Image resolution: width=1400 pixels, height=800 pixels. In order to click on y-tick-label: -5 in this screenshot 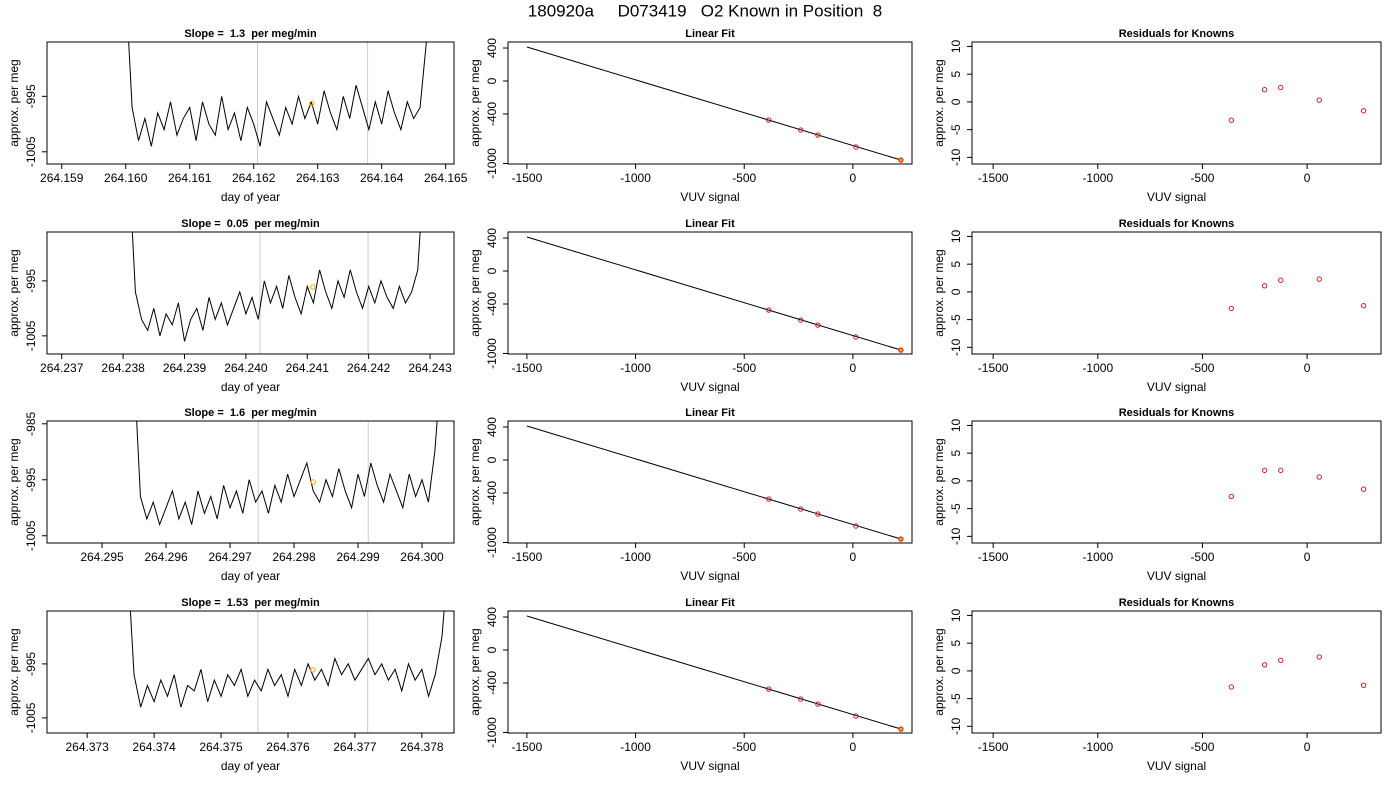, I will do `click(956, 698)`.